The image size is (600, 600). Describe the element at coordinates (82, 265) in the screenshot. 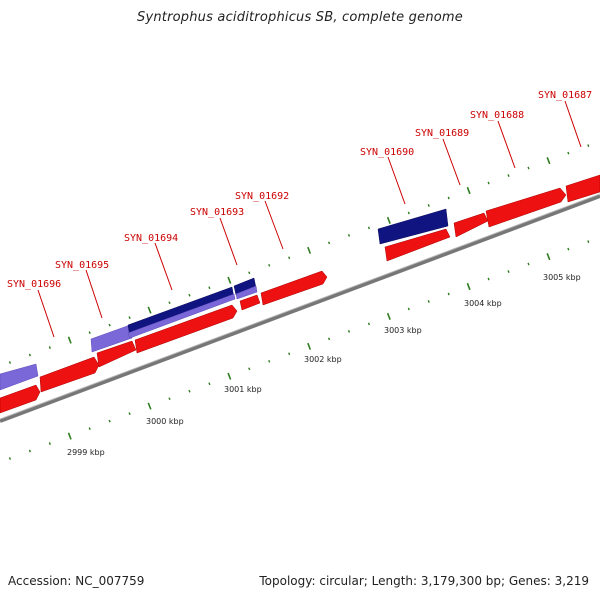

I see `gene-label-syn01695: SYN_01695` at that location.